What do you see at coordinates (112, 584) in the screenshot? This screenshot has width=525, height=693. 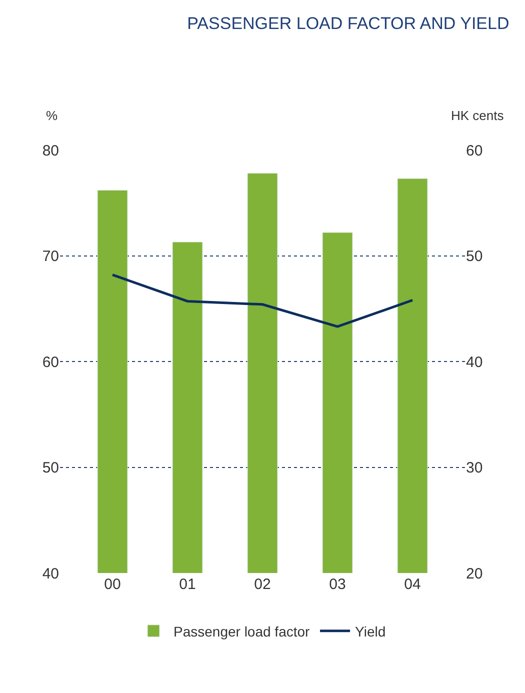 I see `x-tick-label: 00` at bounding box center [112, 584].